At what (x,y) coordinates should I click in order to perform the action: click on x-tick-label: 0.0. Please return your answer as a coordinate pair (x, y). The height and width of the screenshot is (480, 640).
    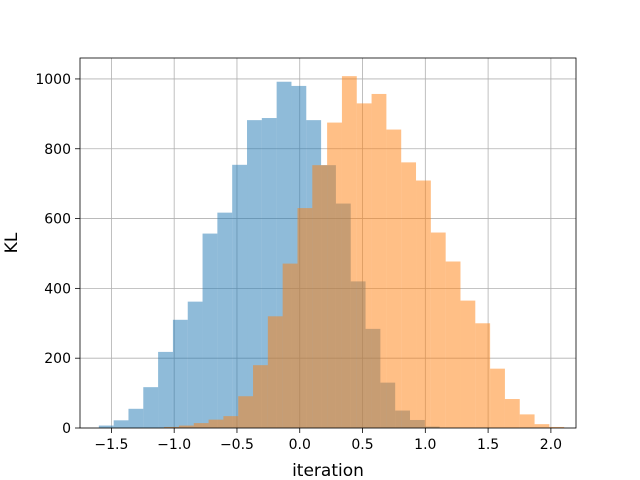
    Looking at the image, I should click on (300, 445).